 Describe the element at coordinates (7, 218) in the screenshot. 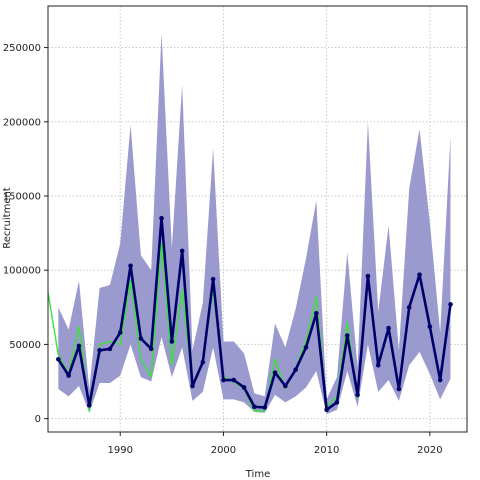

I see `y-axis-title: Recruitment` at that location.